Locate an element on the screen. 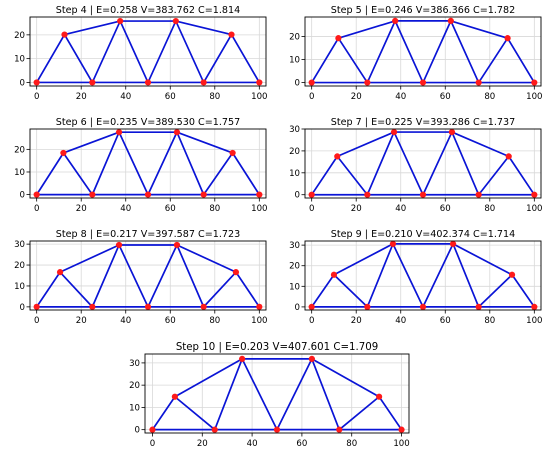 The height and width of the screenshot is (457, 550). chart-title: Step 10 | E=0.203 V=407.601 C=1.709 is located at coordinates (277, 347).